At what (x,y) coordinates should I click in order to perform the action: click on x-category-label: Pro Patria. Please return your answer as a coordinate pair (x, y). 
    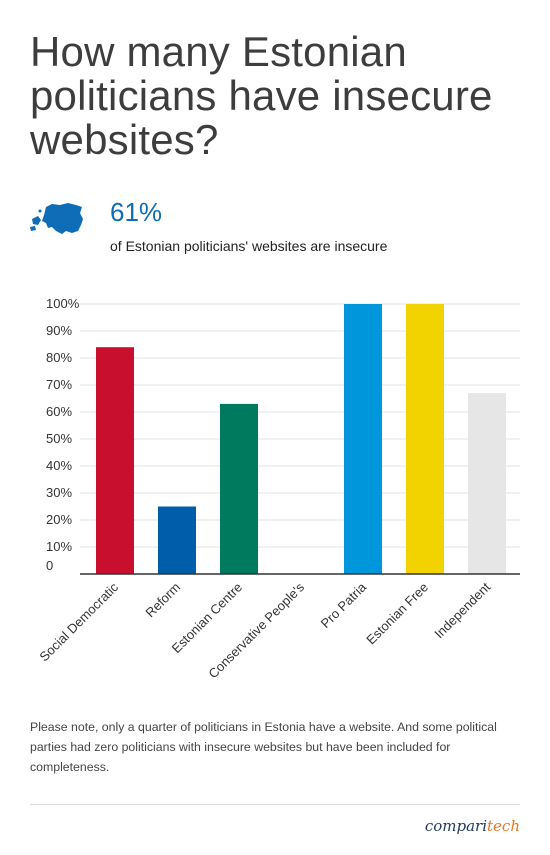
    Looking at the image, I should click on (344, 605).